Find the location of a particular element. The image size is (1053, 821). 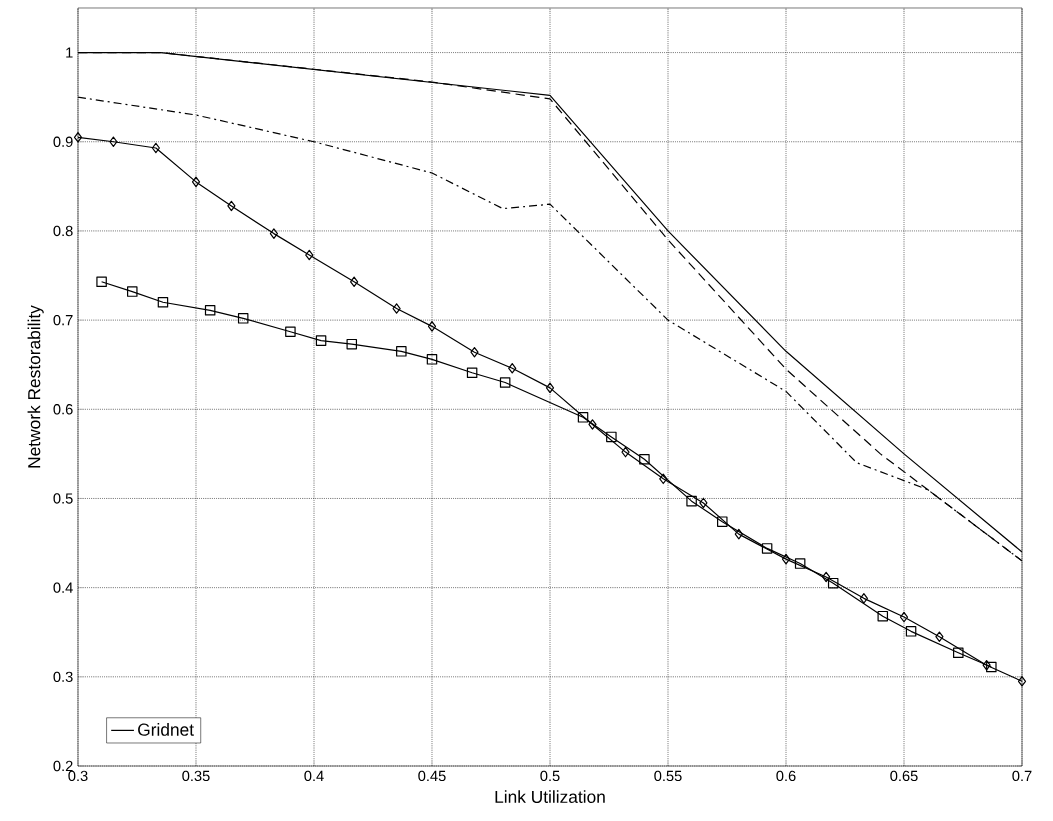

y-tick-label: 0.2 is located at coordinates (63, 766).